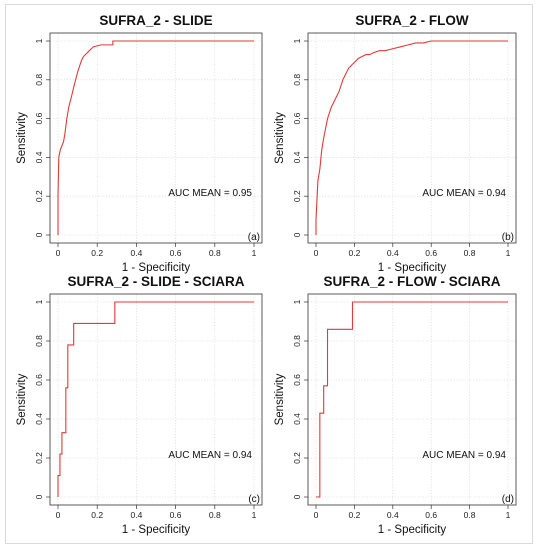 The image size is (540, 550). What do you see at coordinates (412, 281) in the screenshot?
I see `chart-title: SUFRA_2 - FLOW - SCIARA` at bounding box center [412, 281].